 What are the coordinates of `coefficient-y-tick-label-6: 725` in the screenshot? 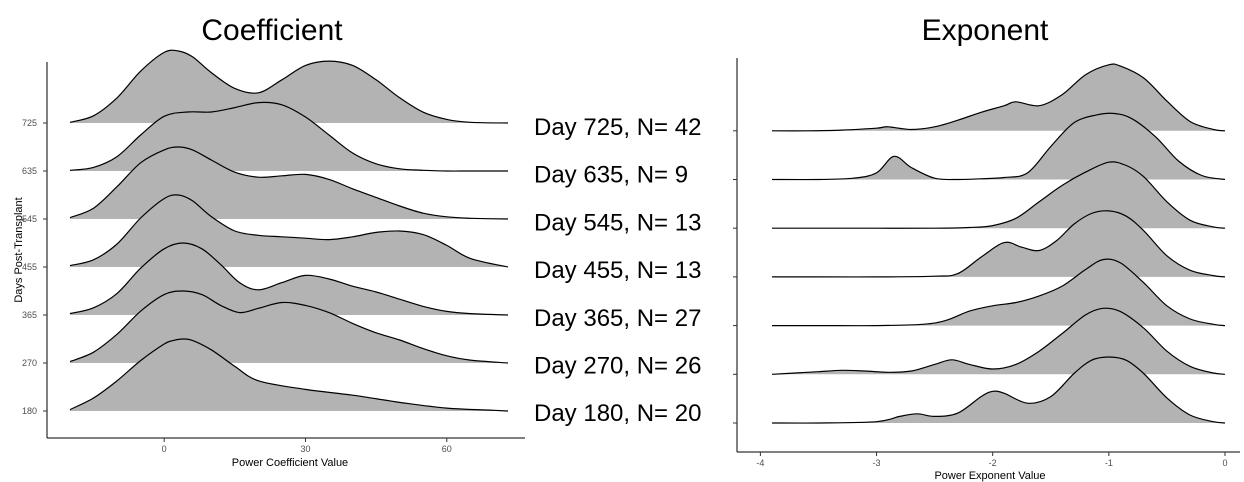 It's located at (29, 123).